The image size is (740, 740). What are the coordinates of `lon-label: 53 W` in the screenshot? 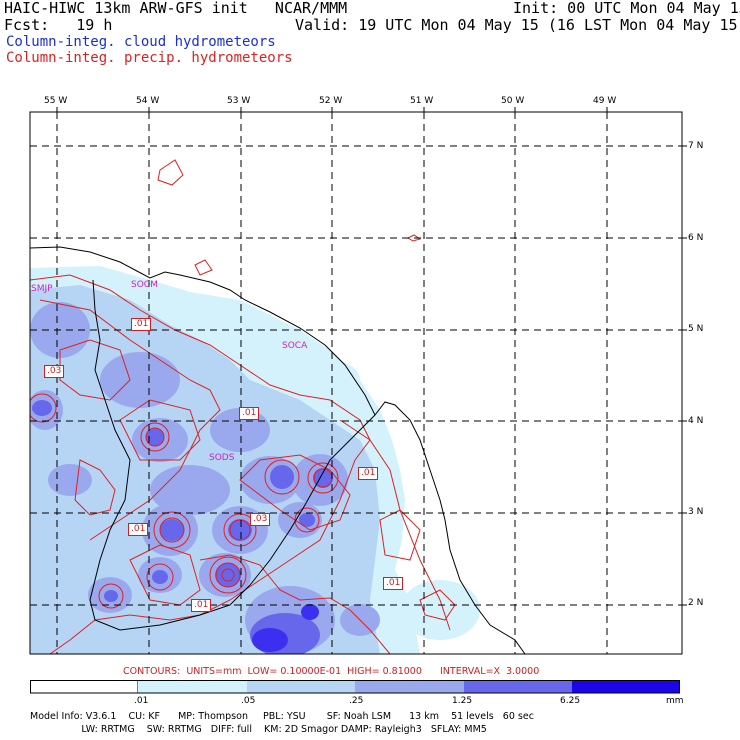 It's located at (239, 101).